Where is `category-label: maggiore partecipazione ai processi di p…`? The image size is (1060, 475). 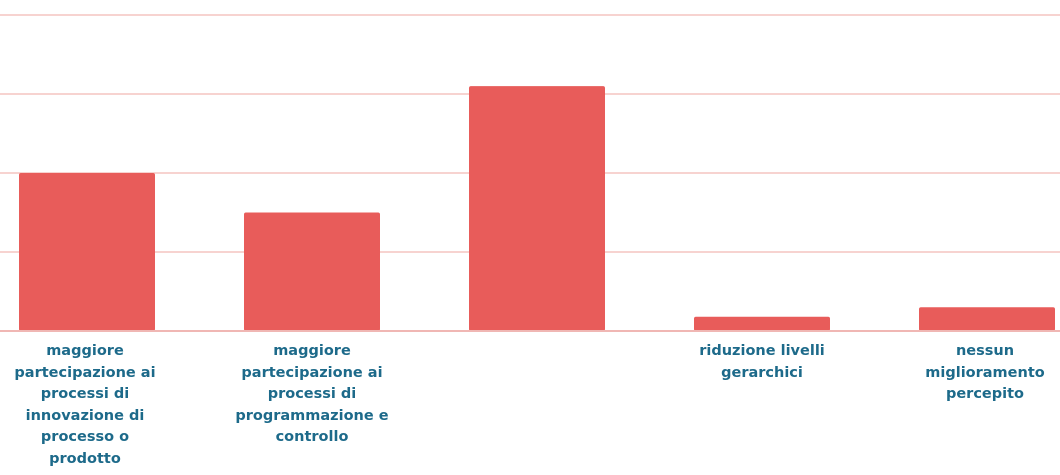 category-label: maggiore partecipazione ai processi di p… is located at coordinates (312, 394).